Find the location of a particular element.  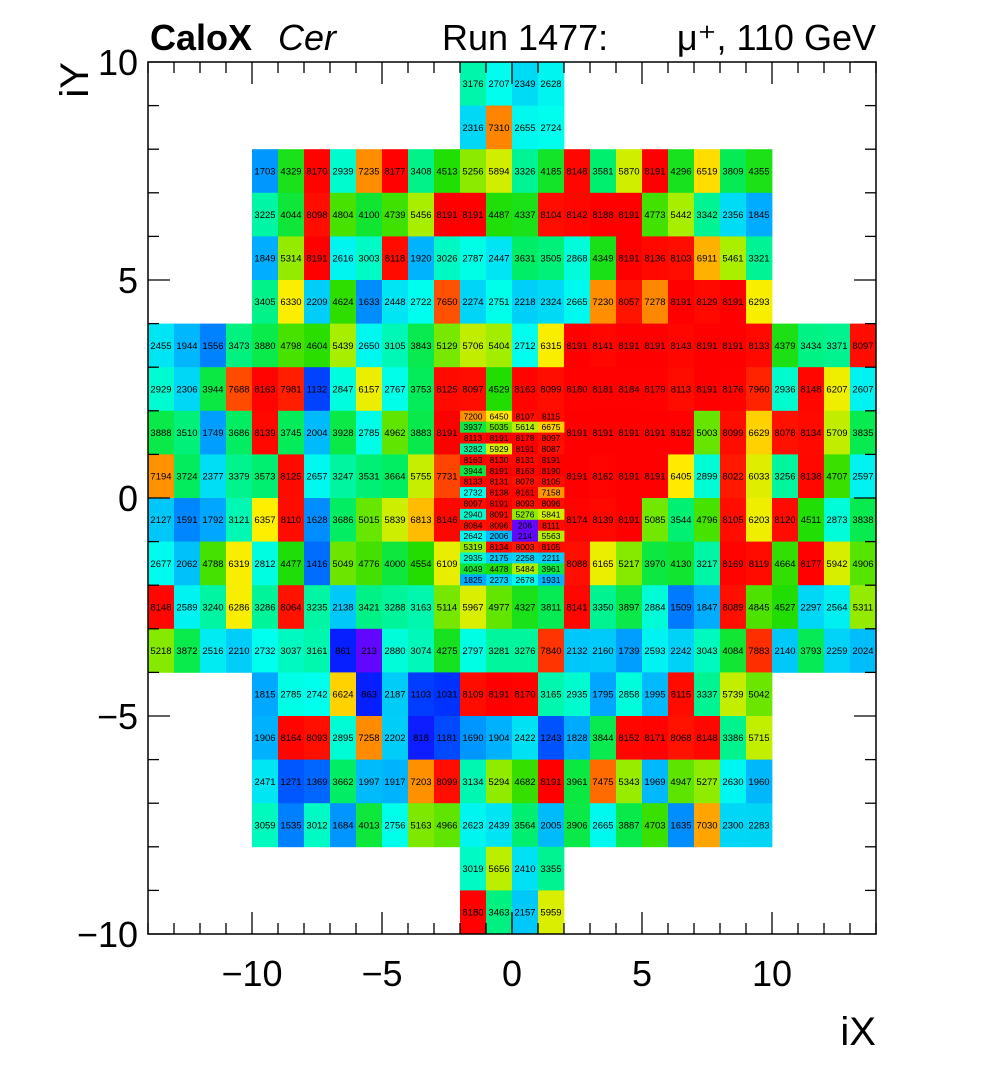

cell-value-label: 2447 is located at coordinates (498, 259).